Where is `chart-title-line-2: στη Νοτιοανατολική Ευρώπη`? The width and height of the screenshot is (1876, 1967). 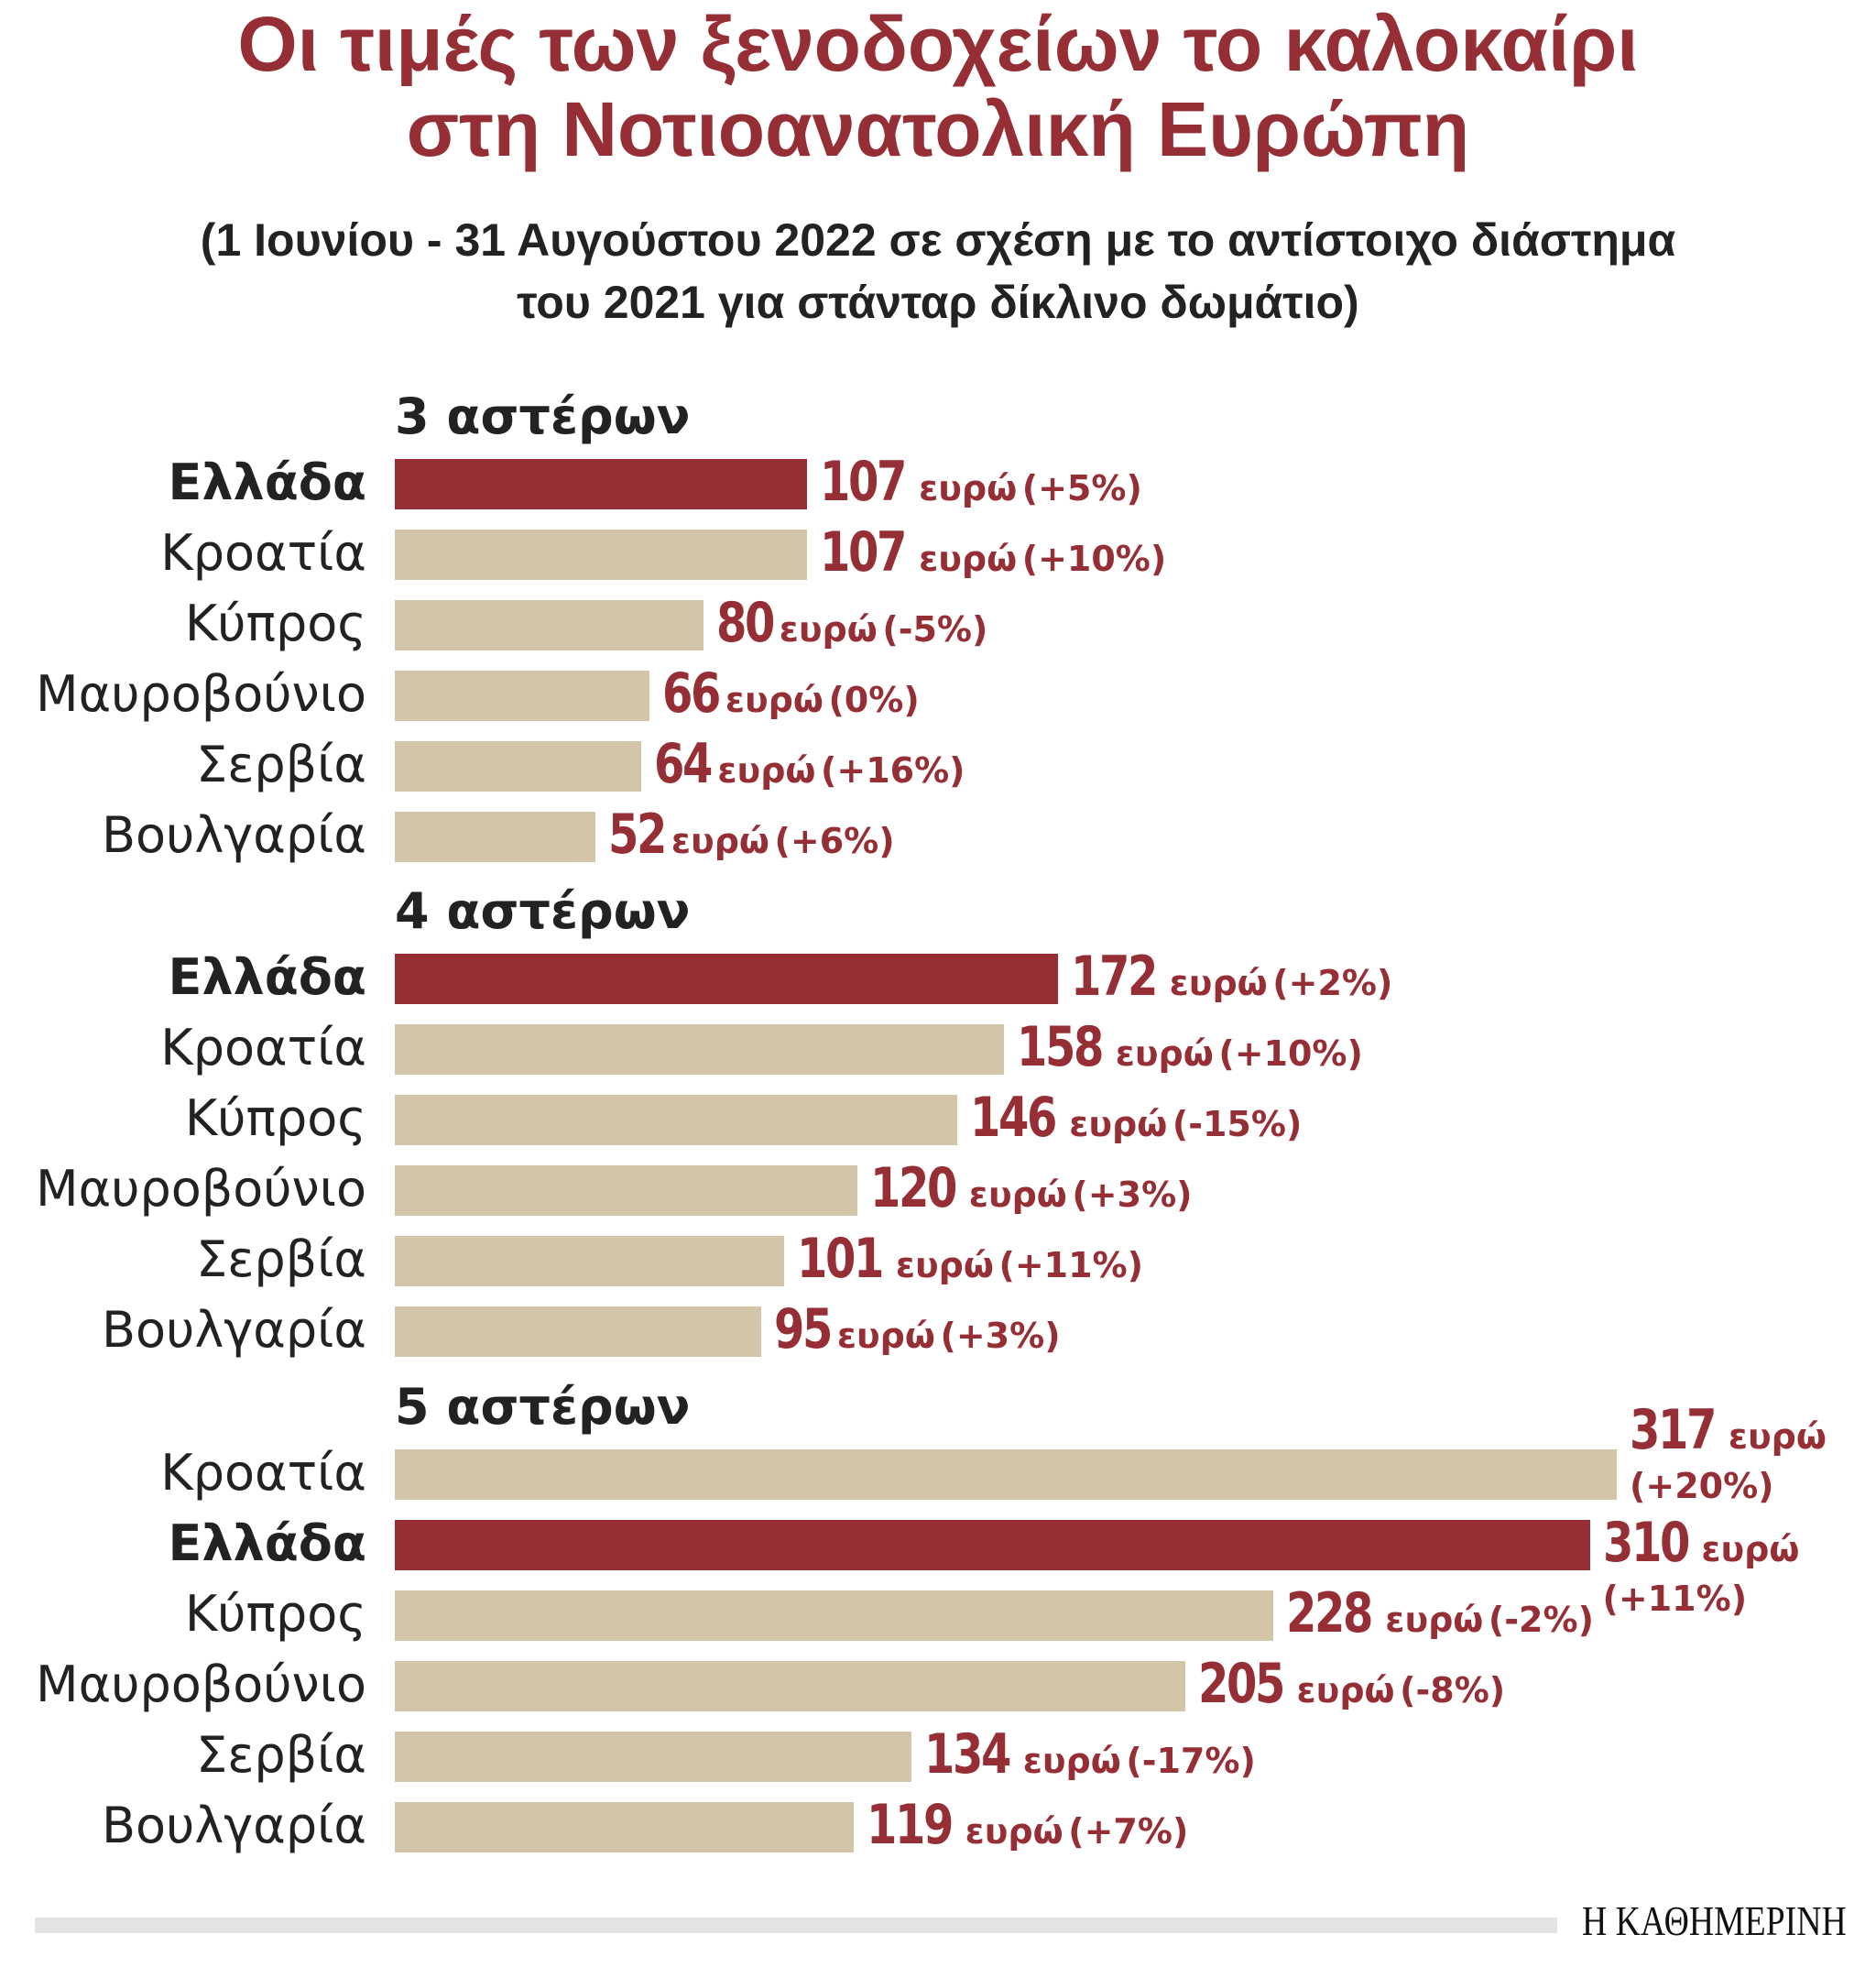
chart-title-line-2: στη Νοτιοανατολική Ευρώπη is located at coordinates (938, 129).